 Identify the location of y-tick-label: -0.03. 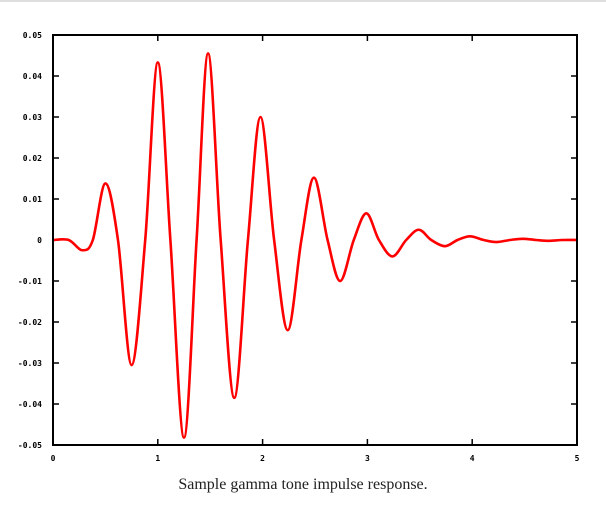
(30, 363).